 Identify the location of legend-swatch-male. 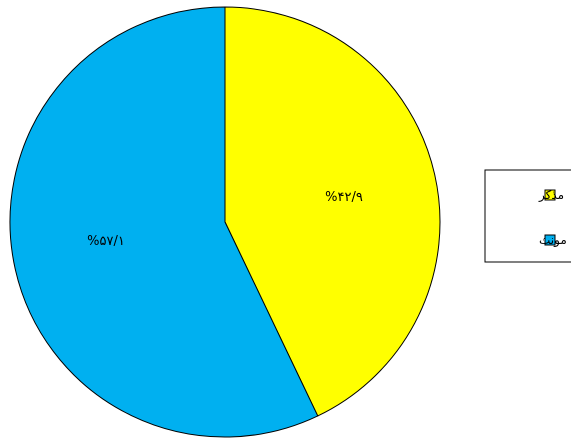
(550, 195).